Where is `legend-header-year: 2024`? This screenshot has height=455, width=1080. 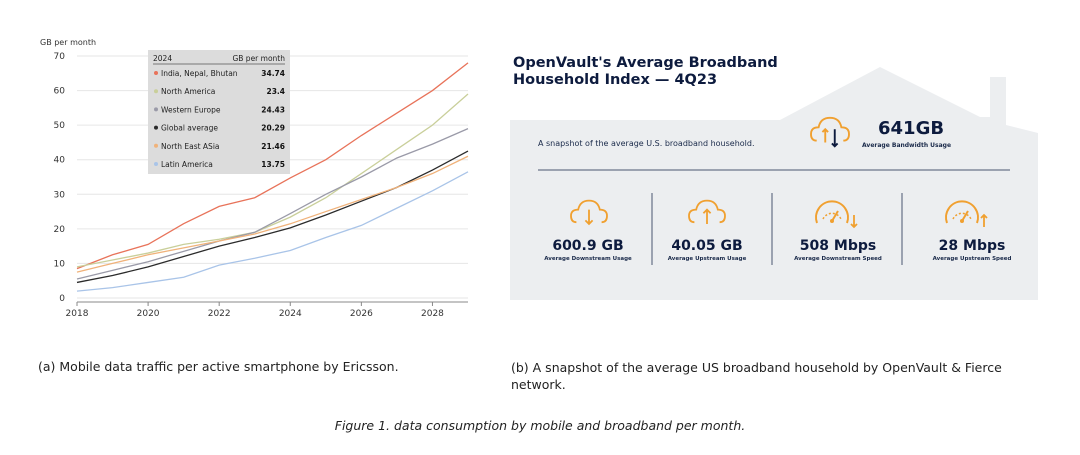 legend-header-year: 2024 is located at coordinates (162, 58).